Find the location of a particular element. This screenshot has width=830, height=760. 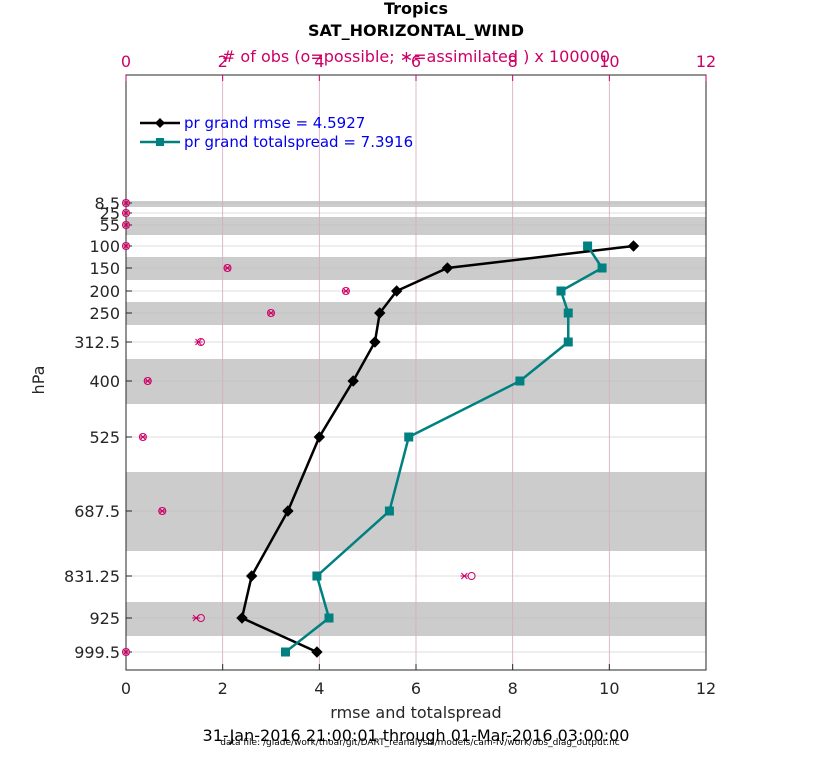

top-x-tick-label: 4 is located at coordinates (319, 61).